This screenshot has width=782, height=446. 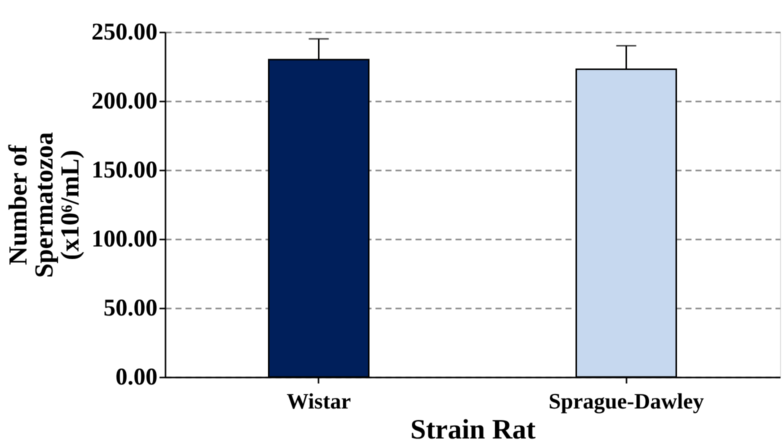 What do you see at coordinates (125, 239) in the screenshot?
I see `y-tick-label: 100.00` at bounding box center [125, 239].